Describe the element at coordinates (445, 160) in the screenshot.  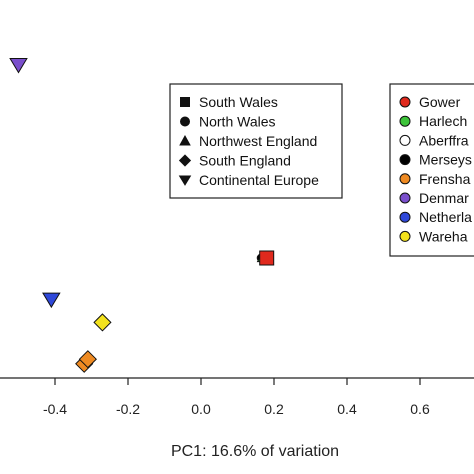
I see `color-legend-label: Merseys` at that location.